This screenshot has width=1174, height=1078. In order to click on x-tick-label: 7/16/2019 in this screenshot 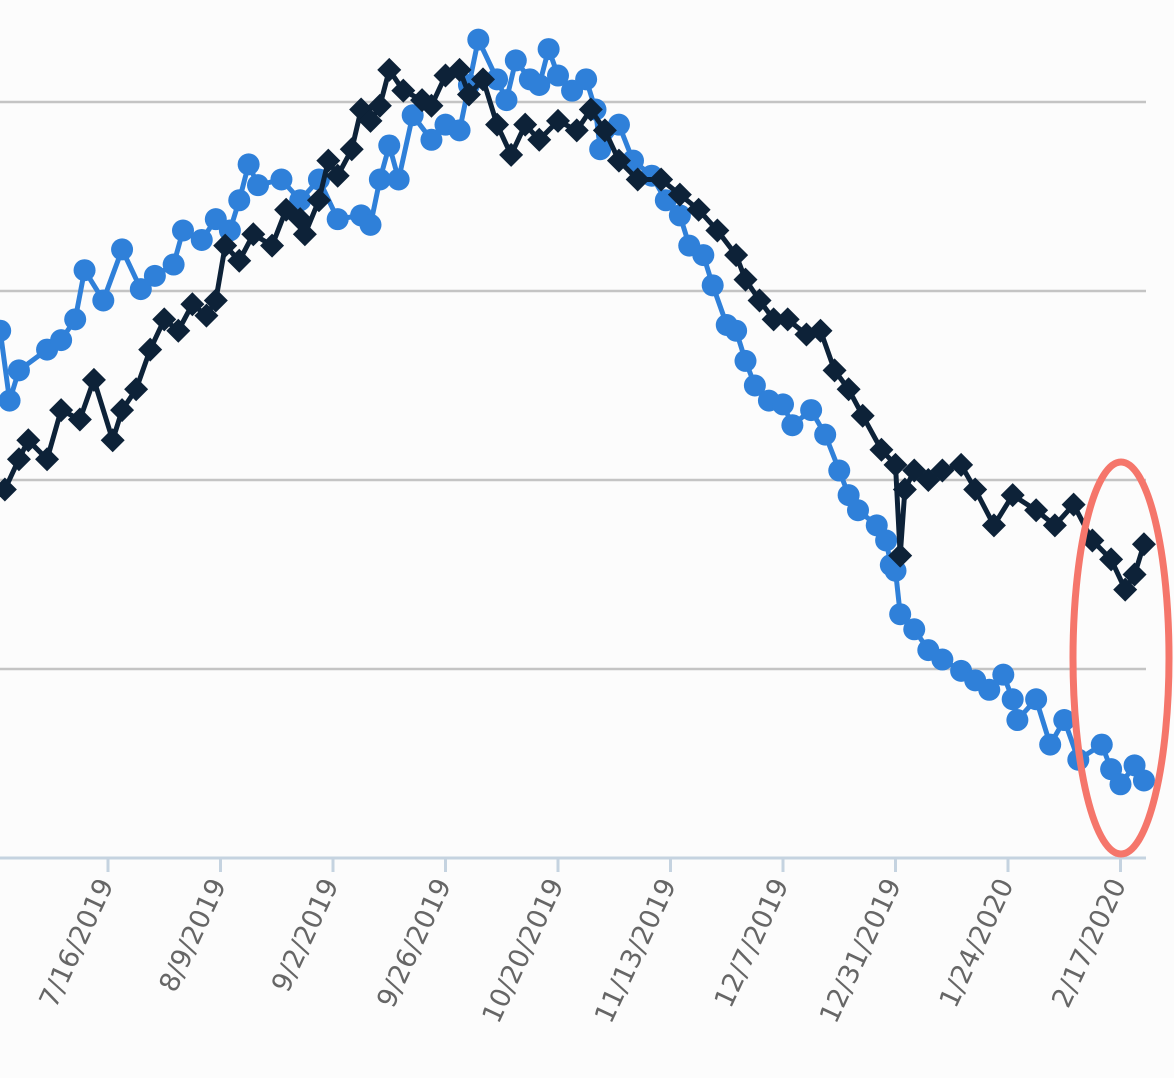, I will do `click(77, 943)`.